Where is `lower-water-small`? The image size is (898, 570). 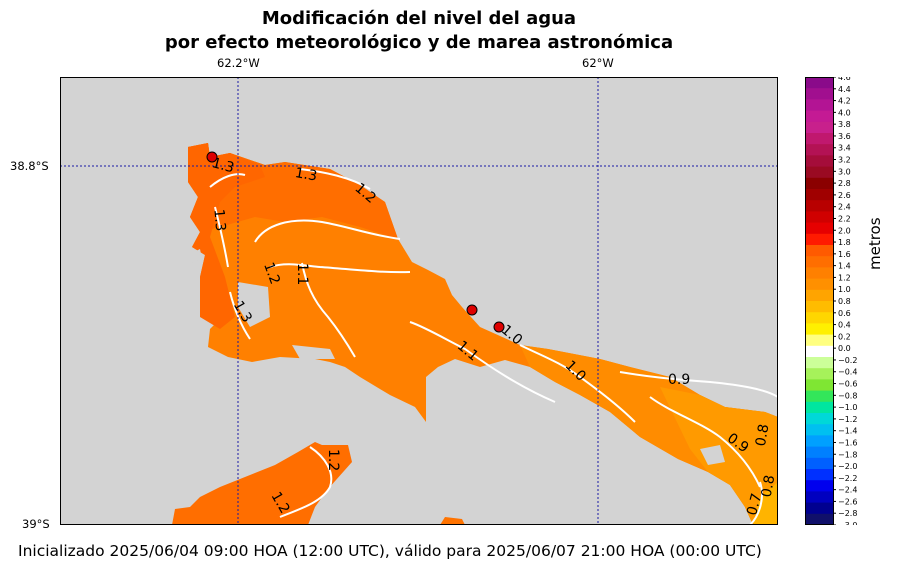 lower-water-small is located at coordinates (452, 521).